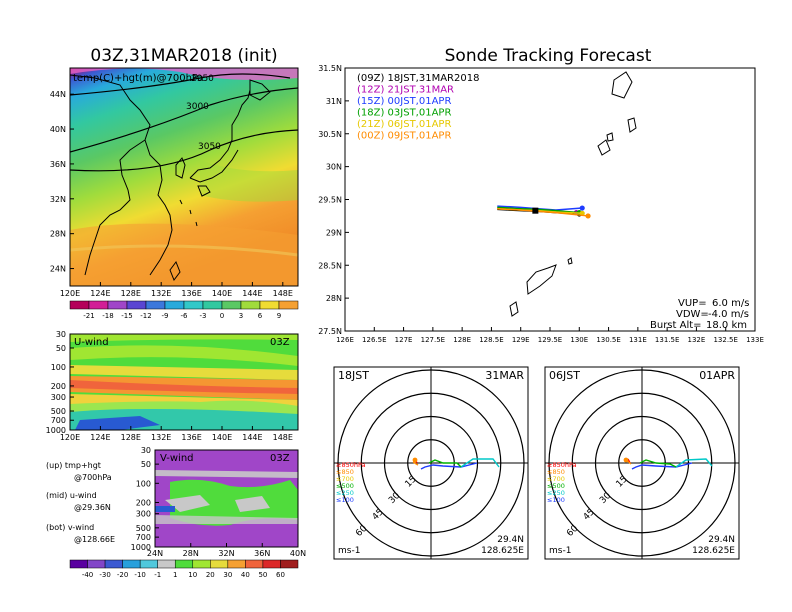 Image resolution: width=792 pixels, height=612 pixels. What do you see at coordinates (202, 79) in the screenshot?
I see `contour-label-1: 2950` at bounding box center [202, 79].